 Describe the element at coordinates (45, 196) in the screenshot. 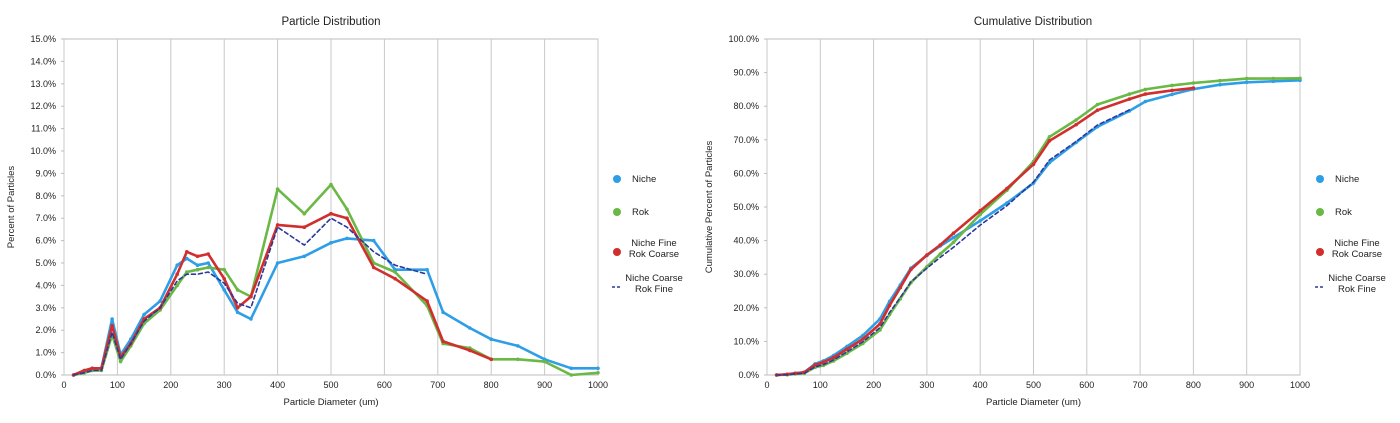

I see `y-tick-label: 8.0%` at that location.